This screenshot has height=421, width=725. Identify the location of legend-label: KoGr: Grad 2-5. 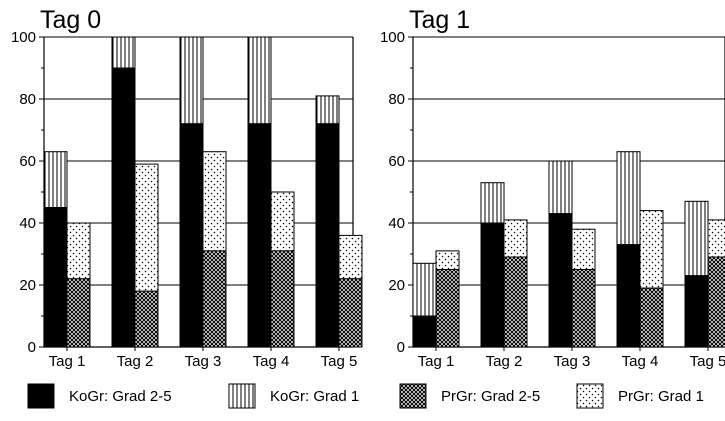
(120, 396).